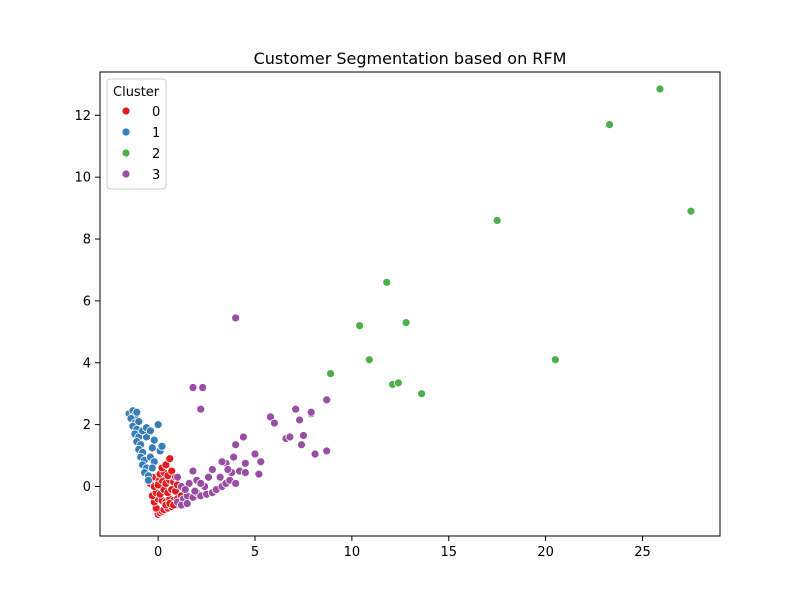 Image resolution: width=800 pixels, height=600 pixels. I want to click on legend-label-0: 0, so click(156, 112).